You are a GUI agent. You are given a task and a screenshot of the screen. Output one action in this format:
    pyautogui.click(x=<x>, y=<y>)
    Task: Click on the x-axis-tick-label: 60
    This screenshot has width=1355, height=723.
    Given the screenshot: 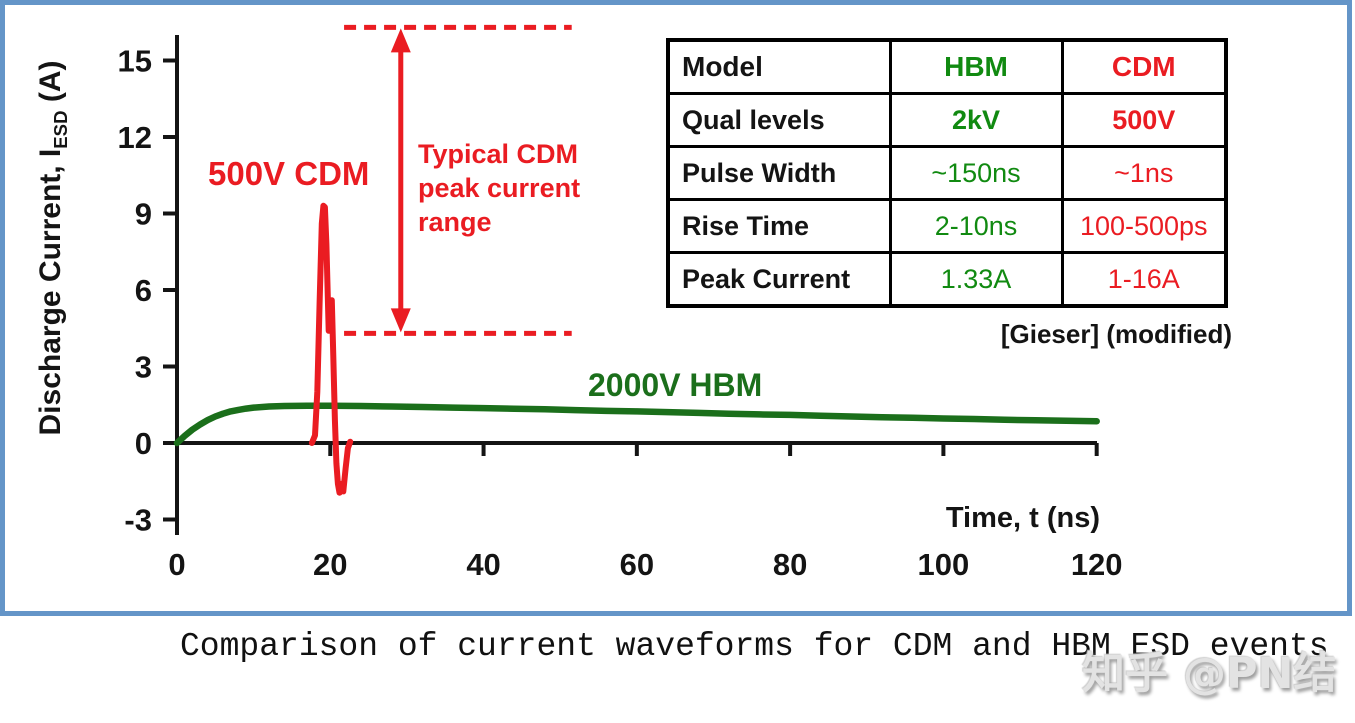 What is the action you would take?
    pyautogui.click(x=637, y=564)
    